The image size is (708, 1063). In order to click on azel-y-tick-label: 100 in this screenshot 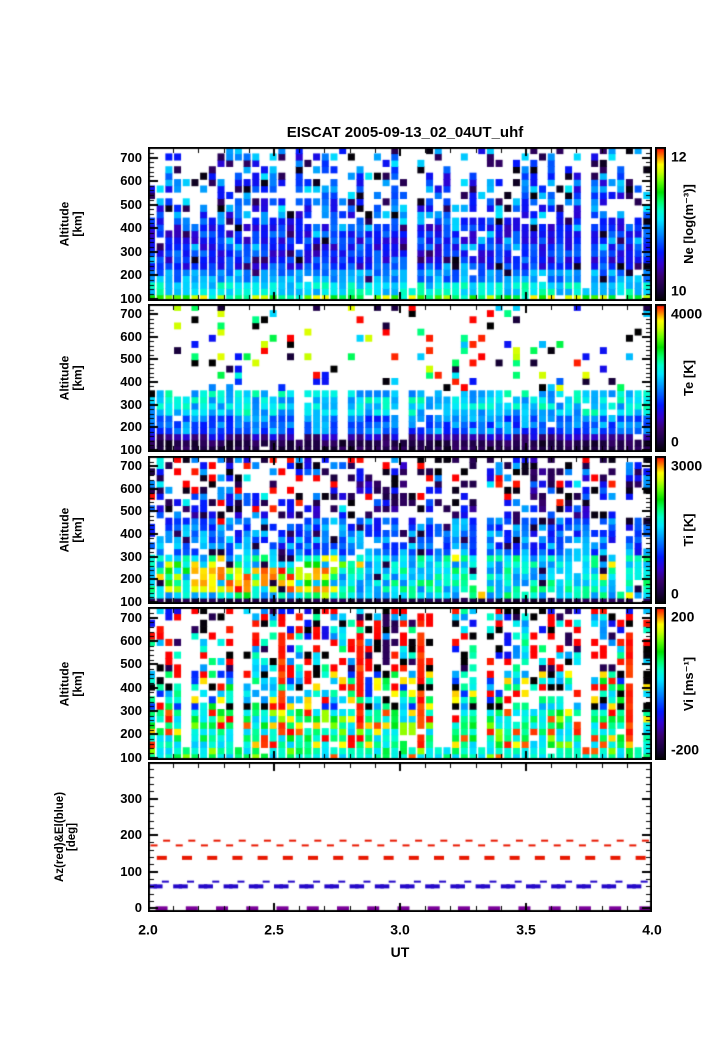, I will do `click(131, 871)`.